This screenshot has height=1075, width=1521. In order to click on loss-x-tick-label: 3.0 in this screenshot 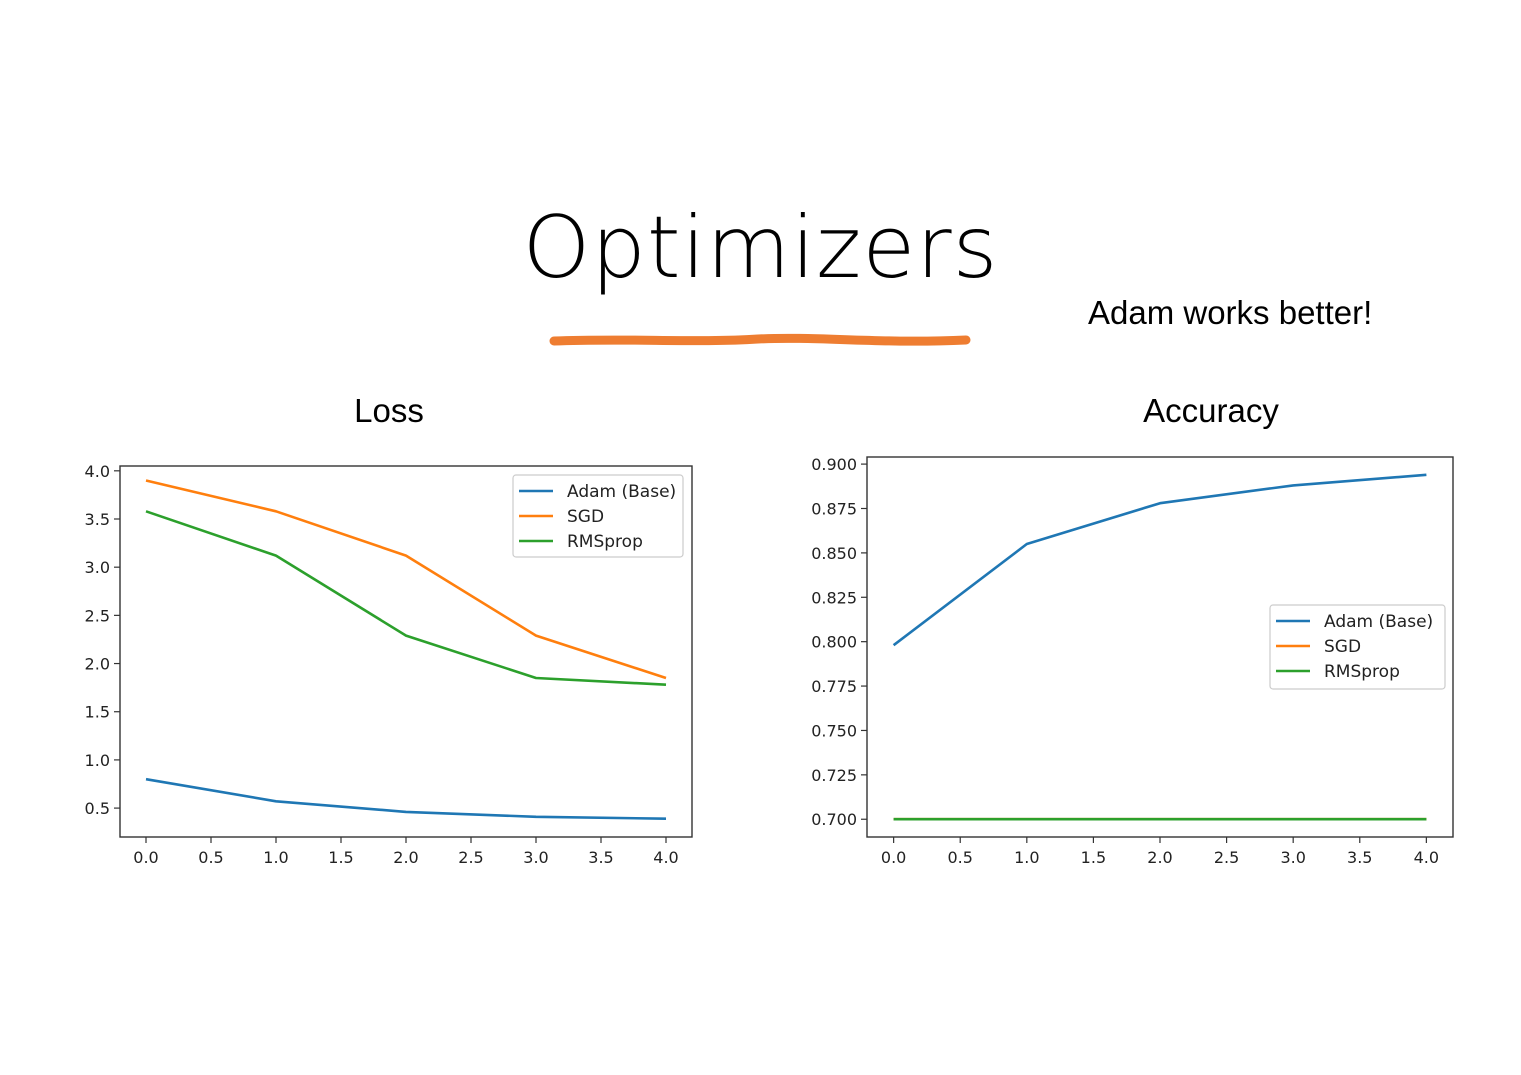, I will do `click(535, 857)`.